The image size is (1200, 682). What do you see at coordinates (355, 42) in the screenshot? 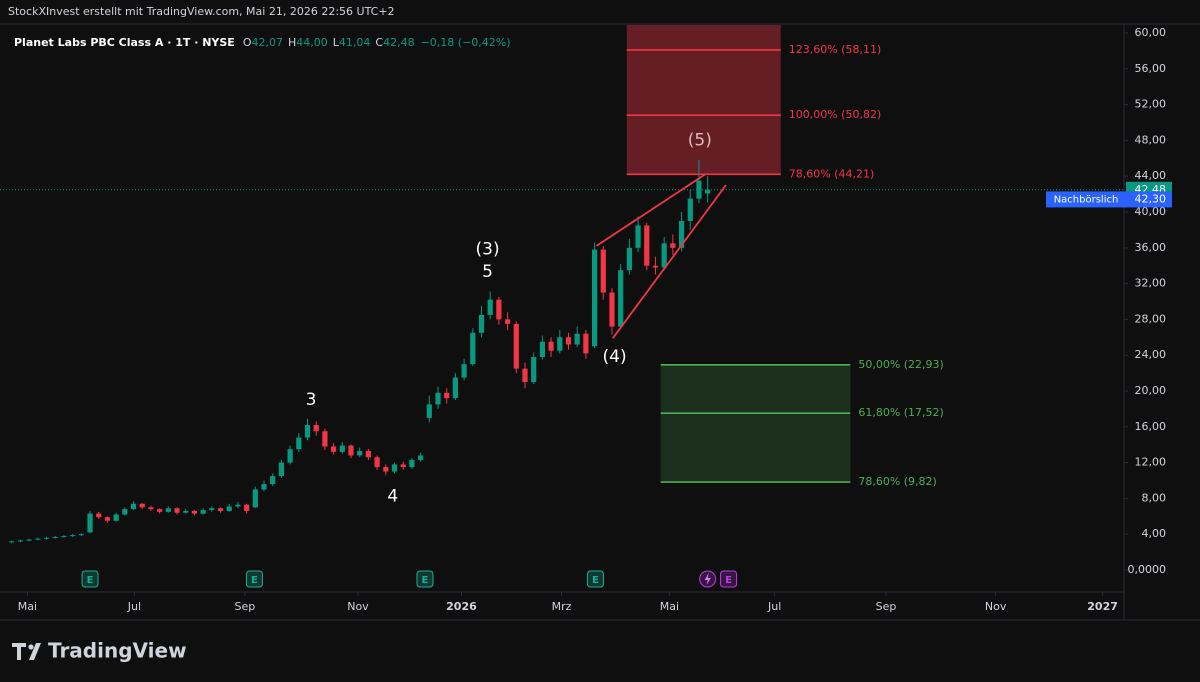
I see `legend-value: 41,04` at bounding box center [355, 42].